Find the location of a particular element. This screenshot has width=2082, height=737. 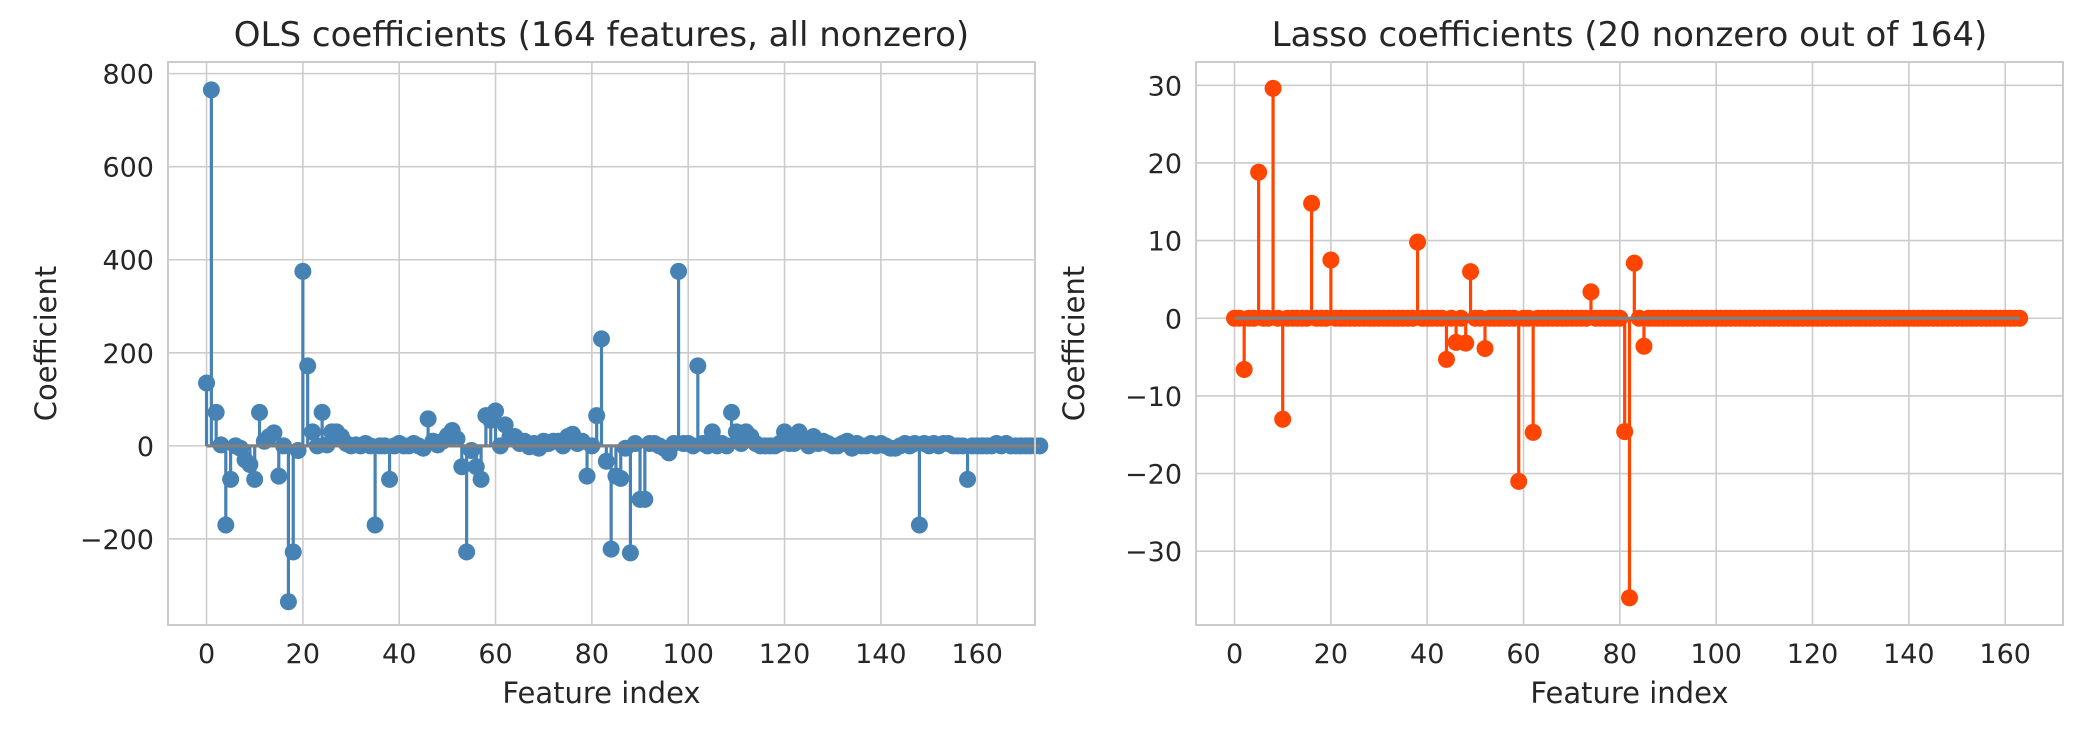

lasso-x-tick-label: 20 is located at coordinates (1331, 654).